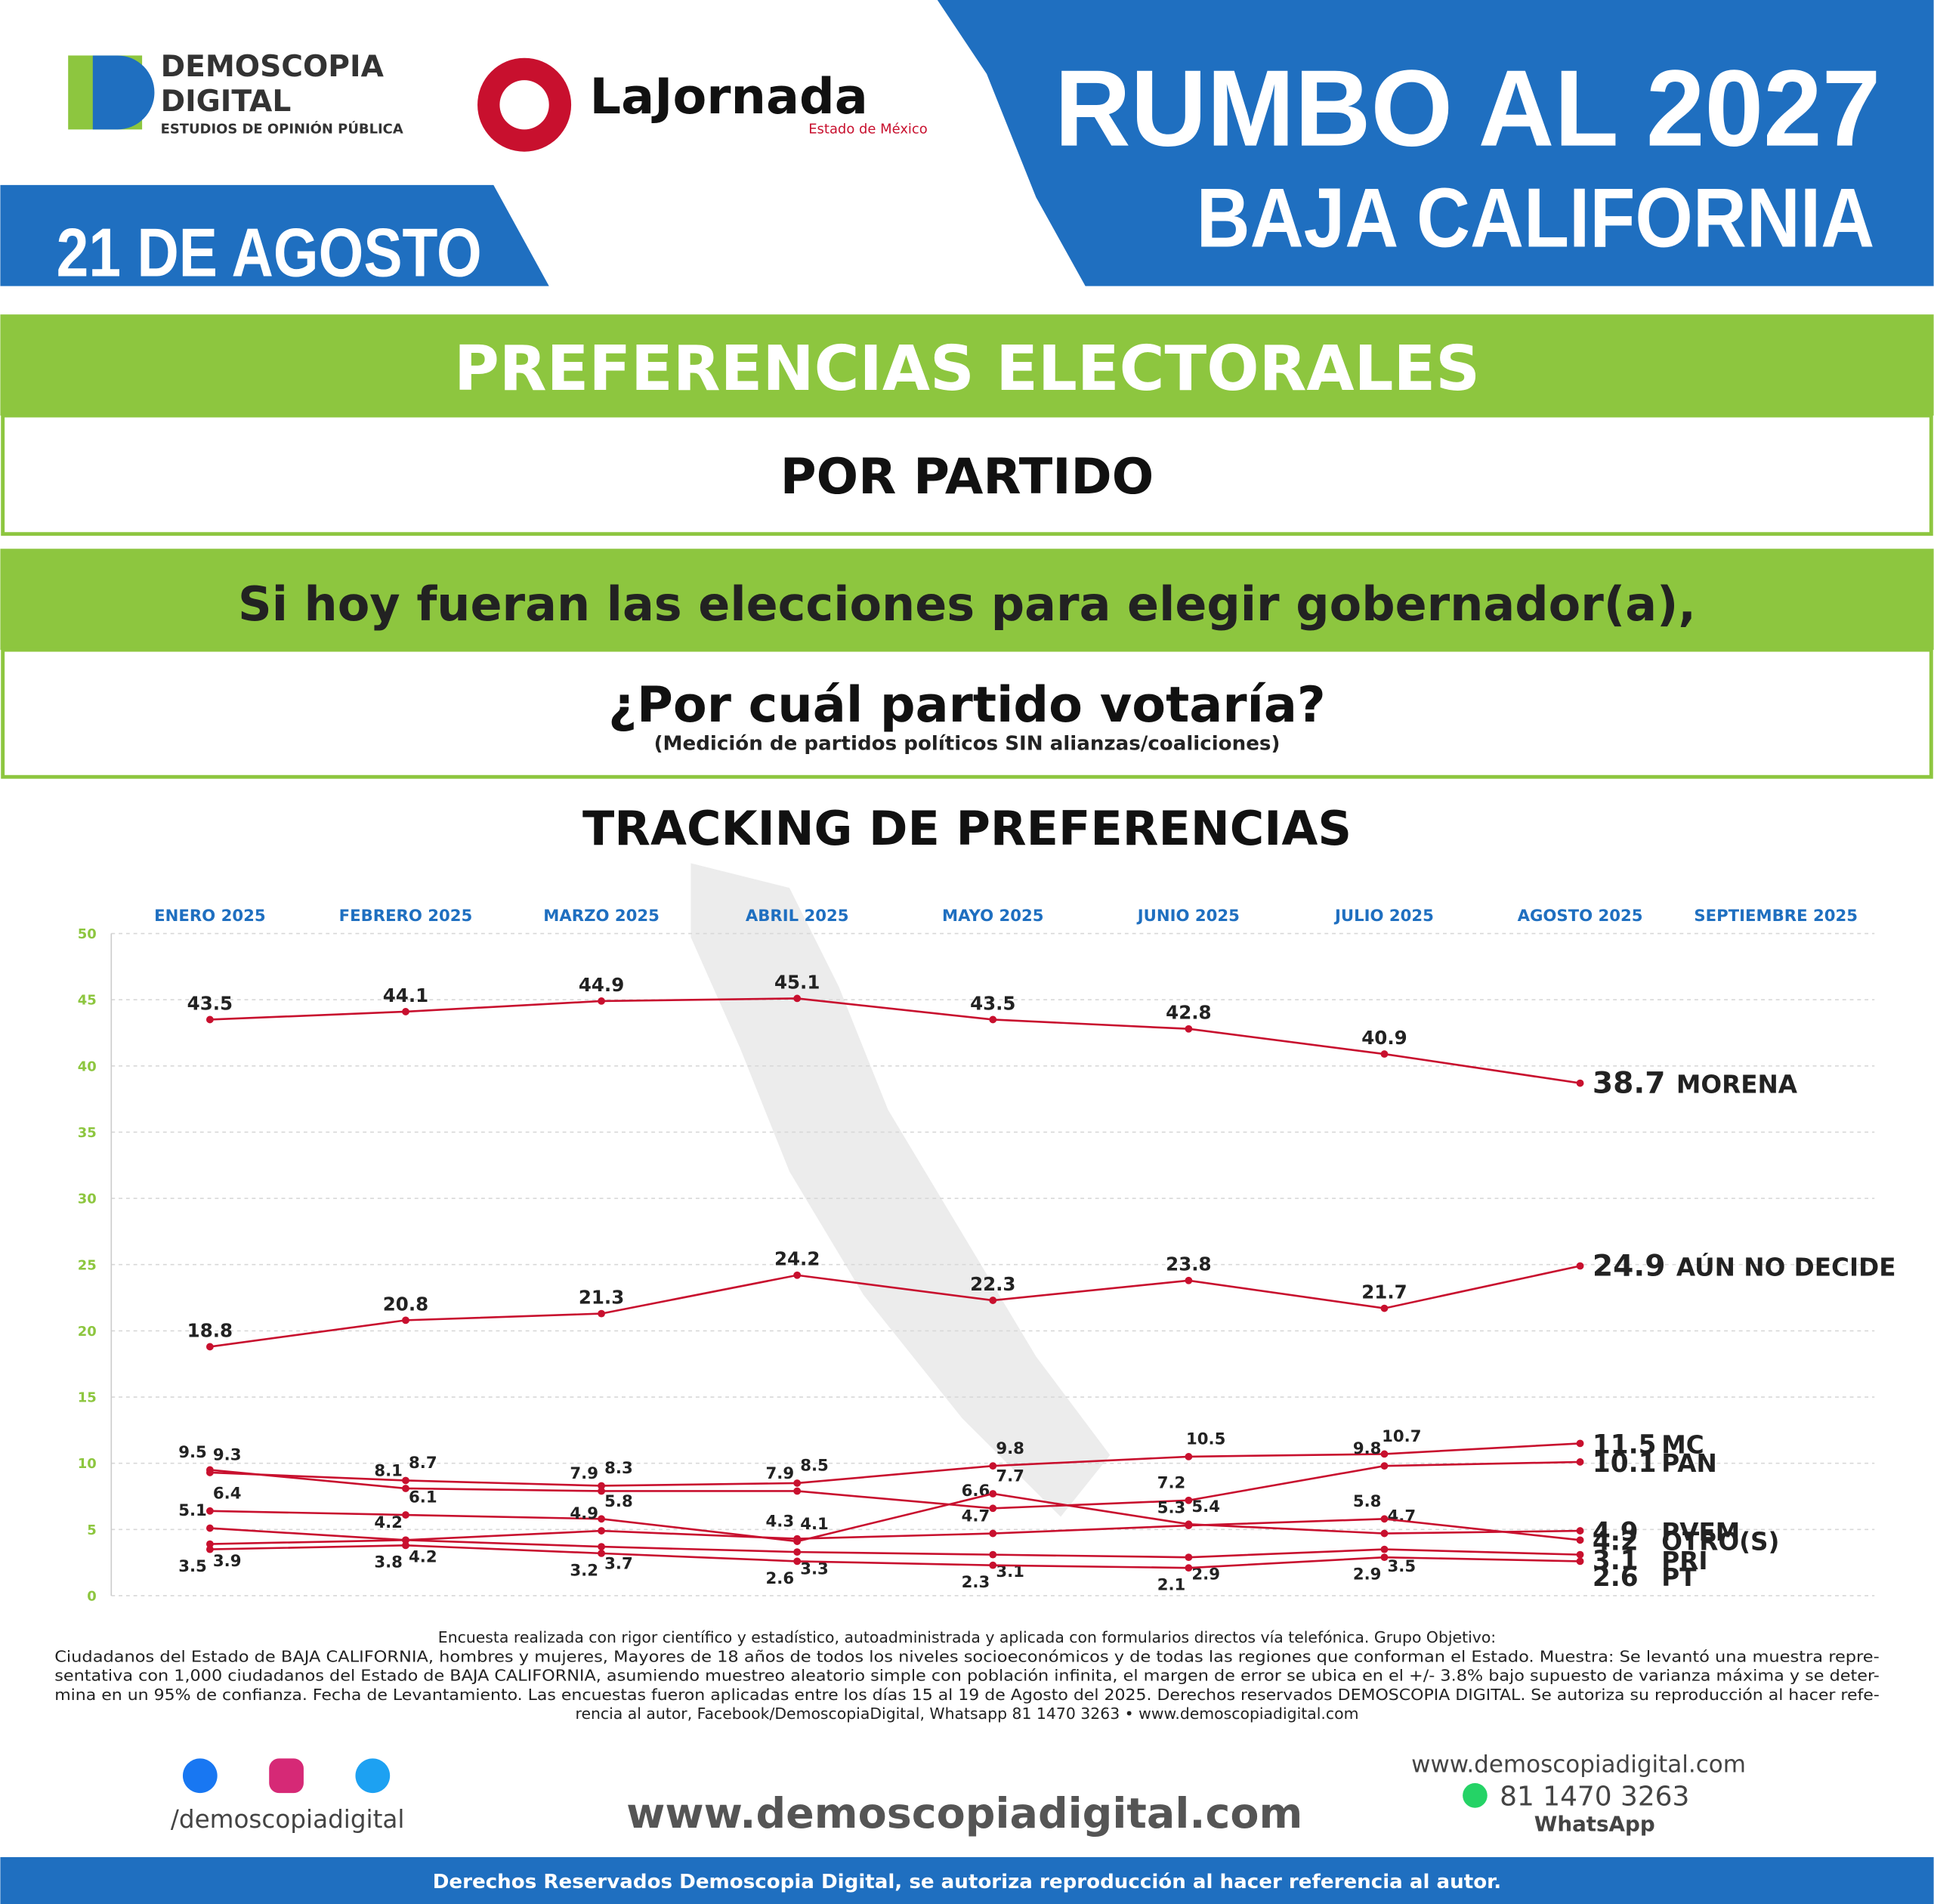  What do you see at coordinates (1776, 916) in the screenshot?
I see `x-tick-label: SEPTIEMBRE 2025` at bounding box center [1776, 916].